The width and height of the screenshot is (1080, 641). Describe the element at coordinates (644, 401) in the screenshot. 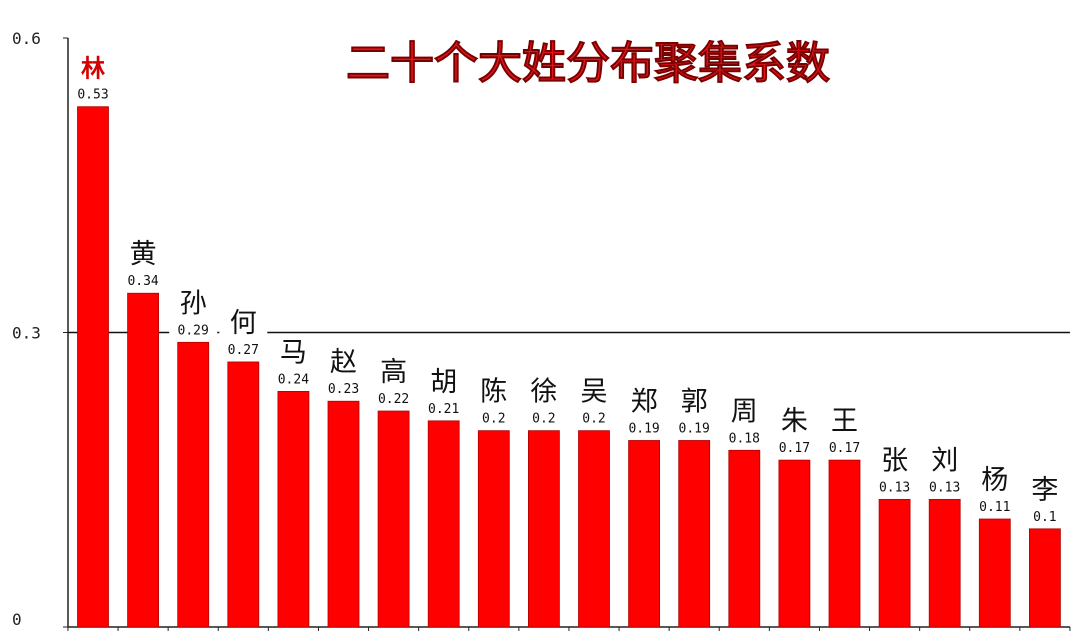

I see `category-label: 郑` at that location.